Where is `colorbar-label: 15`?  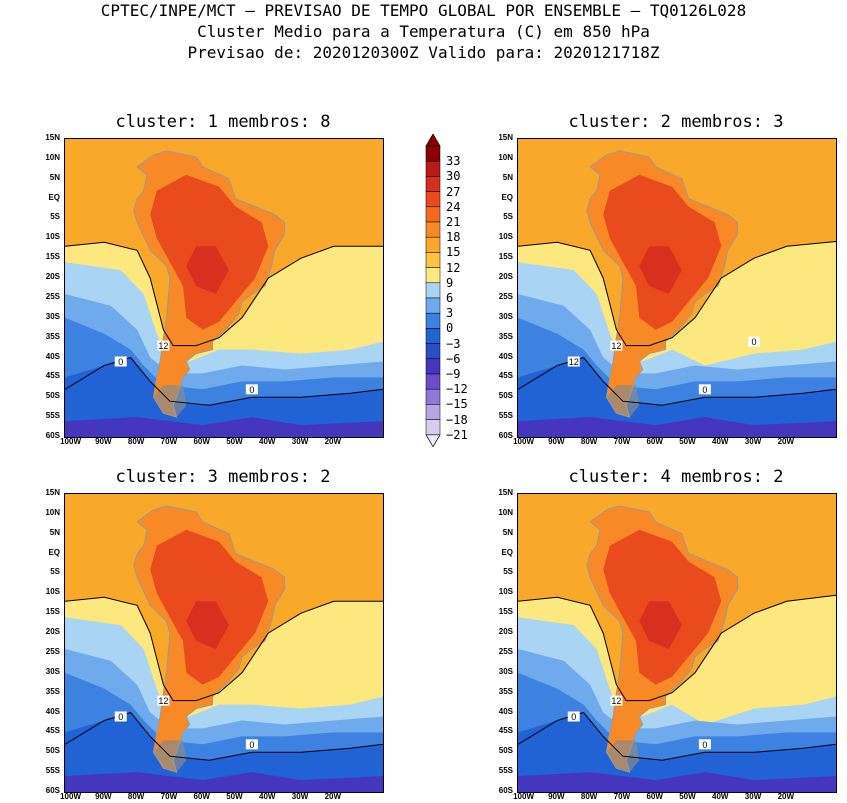
colorbar-label: 15 is located at coordinates (453, 252).